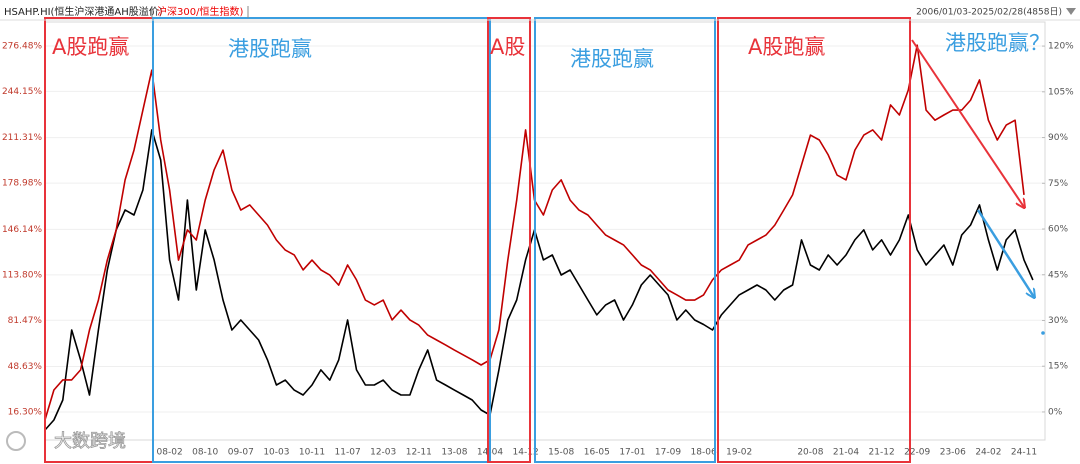 The width and height of the screenshot is (1080, 464). I want to click on annotation-box, so click(509, 240).